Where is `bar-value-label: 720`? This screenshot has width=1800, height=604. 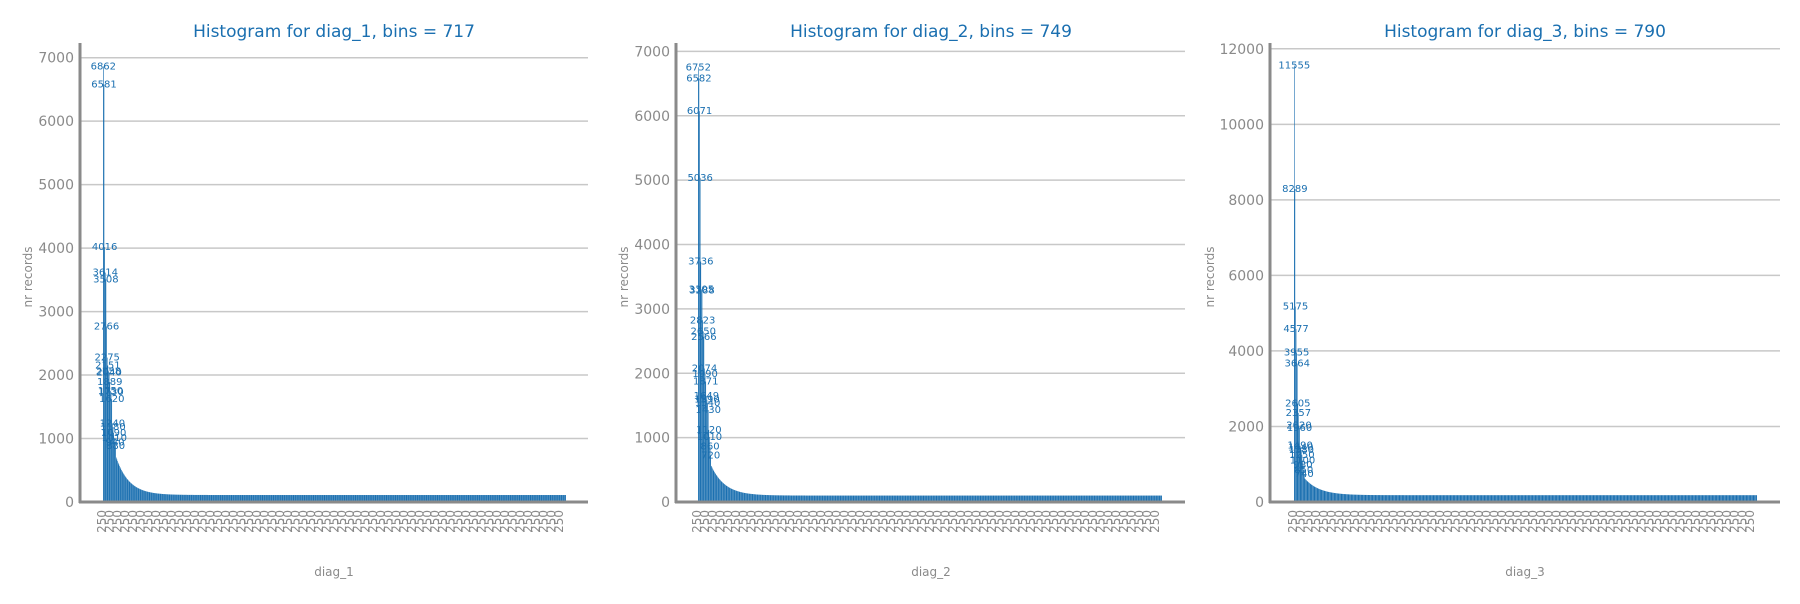
bar-value-label: 720 is located at coordinates (710, 456).